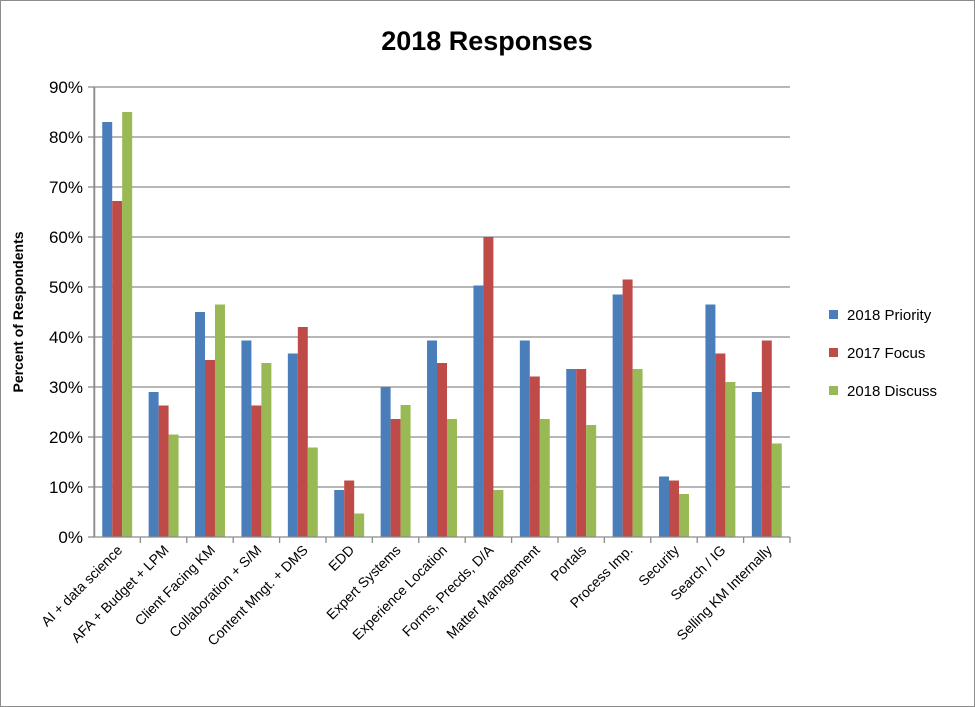 The width and height of the screenshot is (975, 707). I want to click on y-tick-labels: 0% 10% 20% 30% 40% 50% 60% 70% 80% 90%, so click(66, 312).